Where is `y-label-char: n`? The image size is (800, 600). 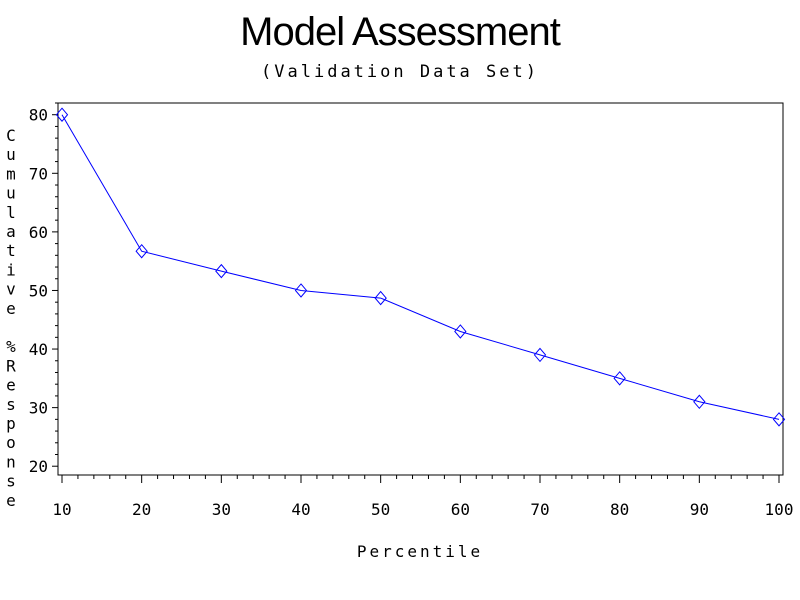 y-label-char: n is located at coordinates (11, 461).